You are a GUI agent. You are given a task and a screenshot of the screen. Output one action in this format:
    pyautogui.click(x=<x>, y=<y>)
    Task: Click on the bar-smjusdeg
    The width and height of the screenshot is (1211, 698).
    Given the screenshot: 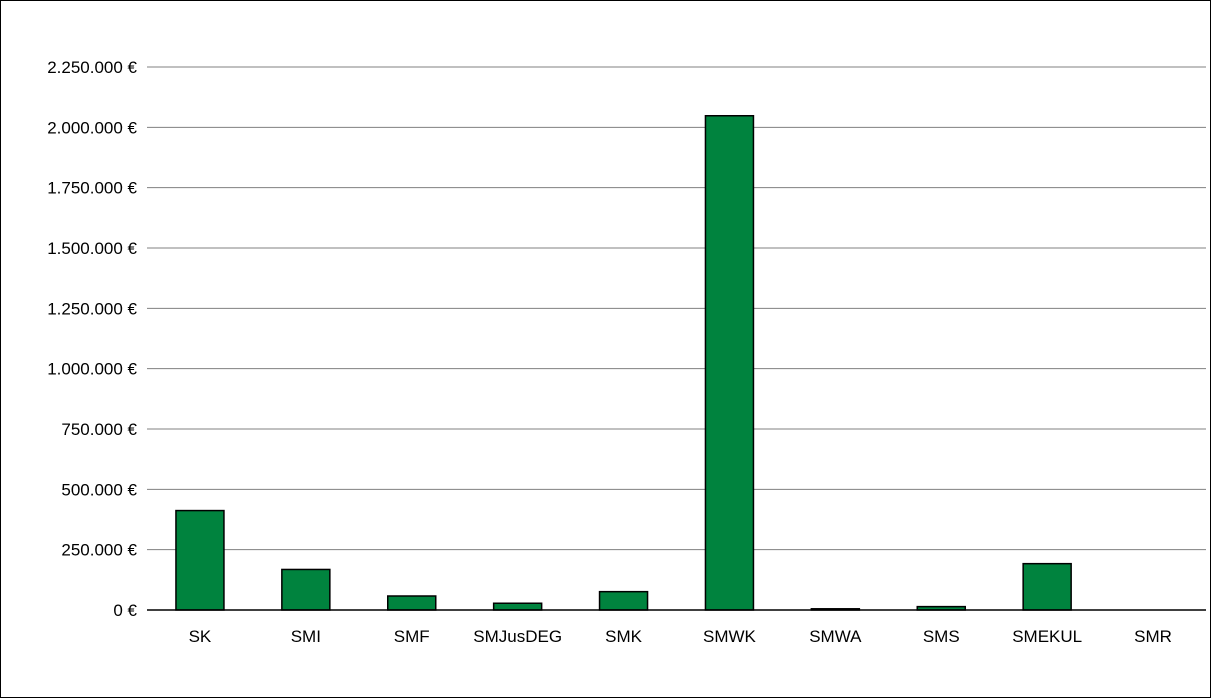 What is the action you would take?
    pyautogui.click(x=517, y=606)
    